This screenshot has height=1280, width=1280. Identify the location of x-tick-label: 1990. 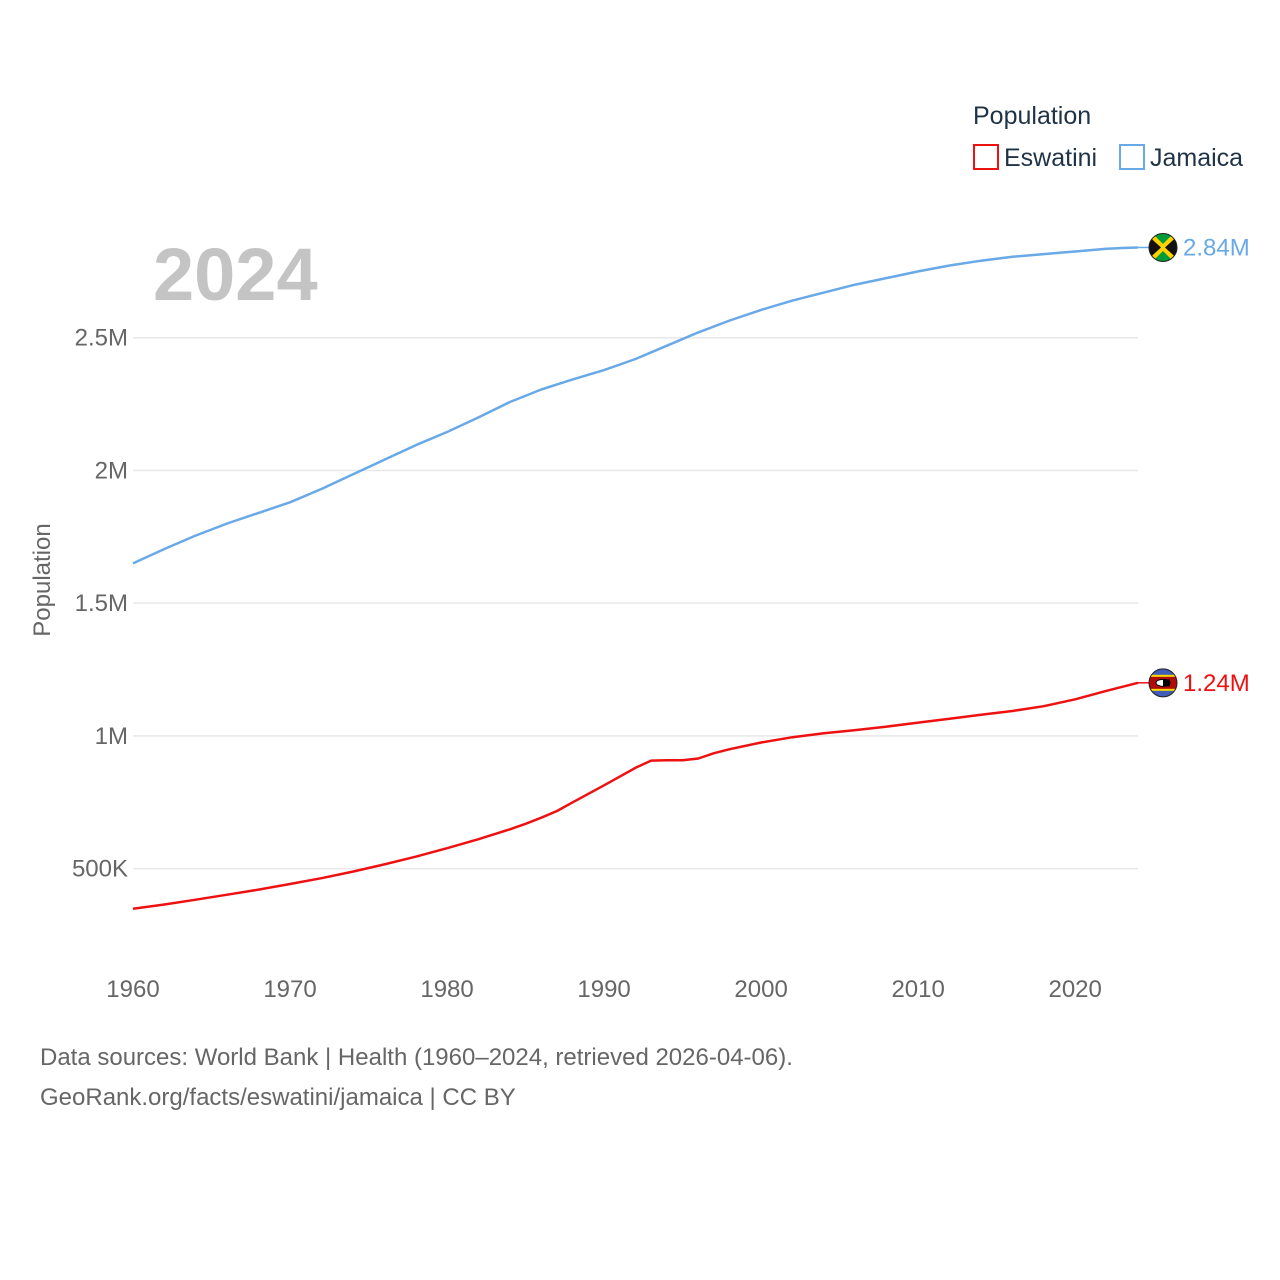
(603, 989).